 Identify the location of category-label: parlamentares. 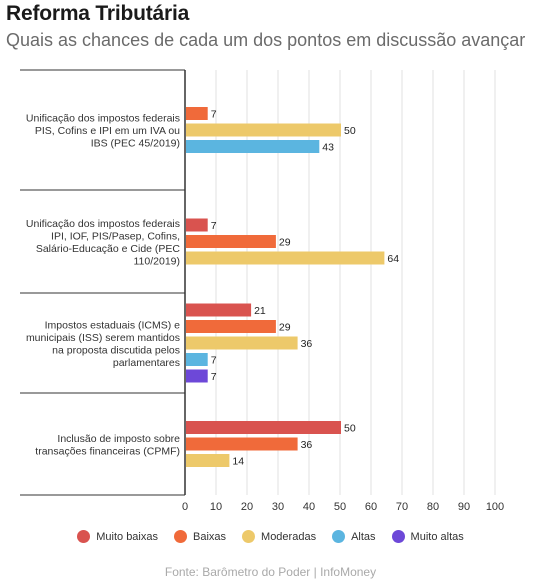
(146, 363).